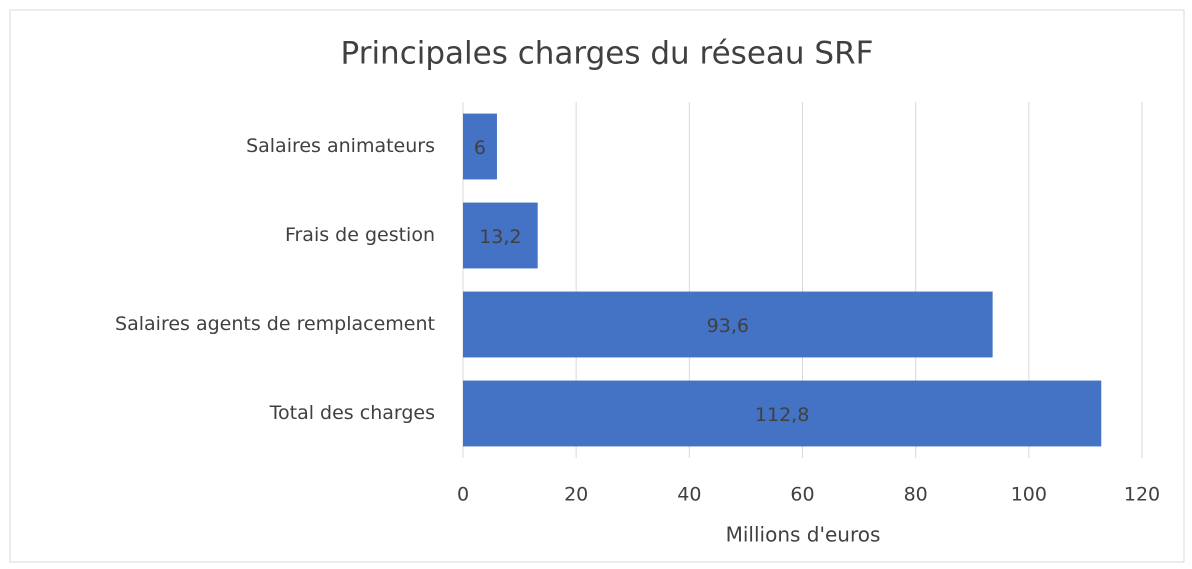  I want to click on data-label: 93,6, so click(728, 326).